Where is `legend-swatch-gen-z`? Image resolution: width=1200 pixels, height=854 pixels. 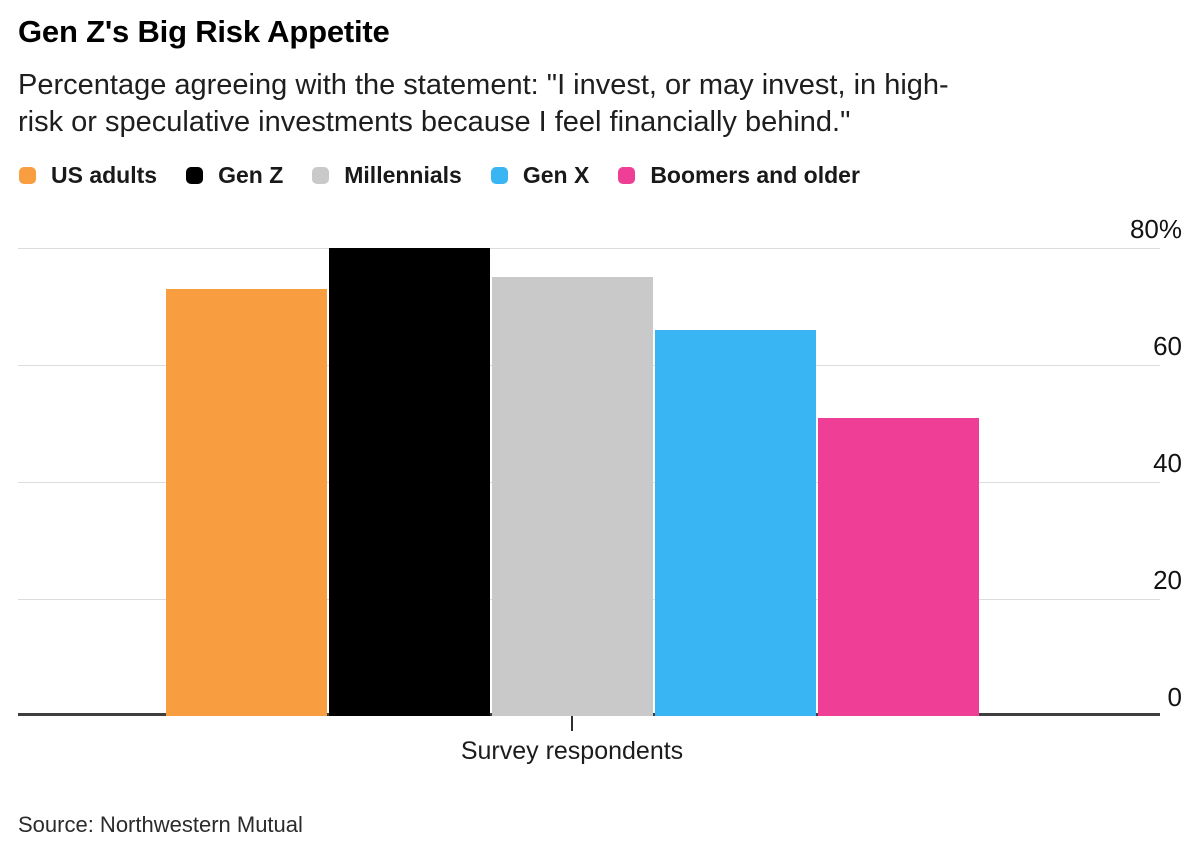
legend-swatch-gen-z is located at coordinates (195, 175).